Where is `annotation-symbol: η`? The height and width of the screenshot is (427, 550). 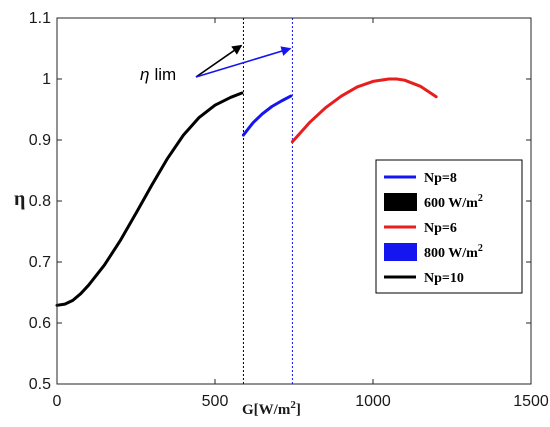
annotation-symbol: η is located at coordinates (144, 74).